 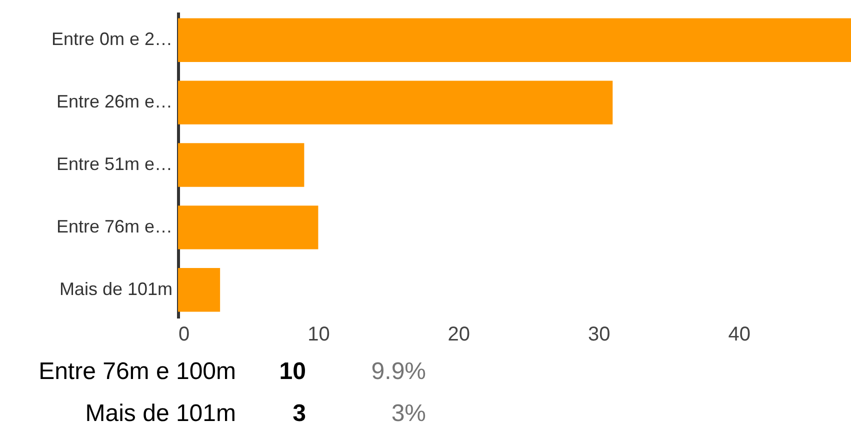 I want to click on text: 3, so click(x=299, y=414).